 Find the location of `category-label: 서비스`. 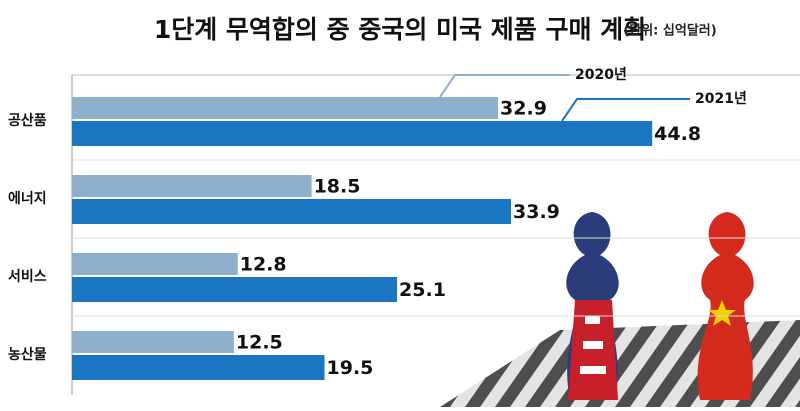

category-label: 서비스 is located at coordinates (27, 277).